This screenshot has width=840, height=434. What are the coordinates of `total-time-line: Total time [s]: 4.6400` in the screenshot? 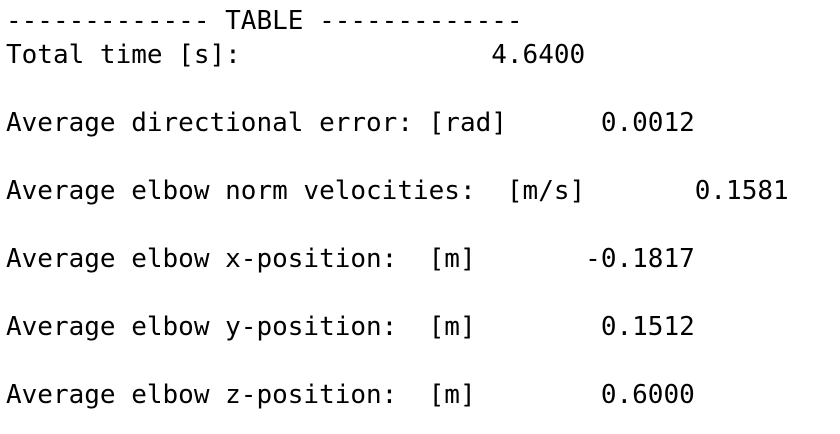 It's located at (296, 55).